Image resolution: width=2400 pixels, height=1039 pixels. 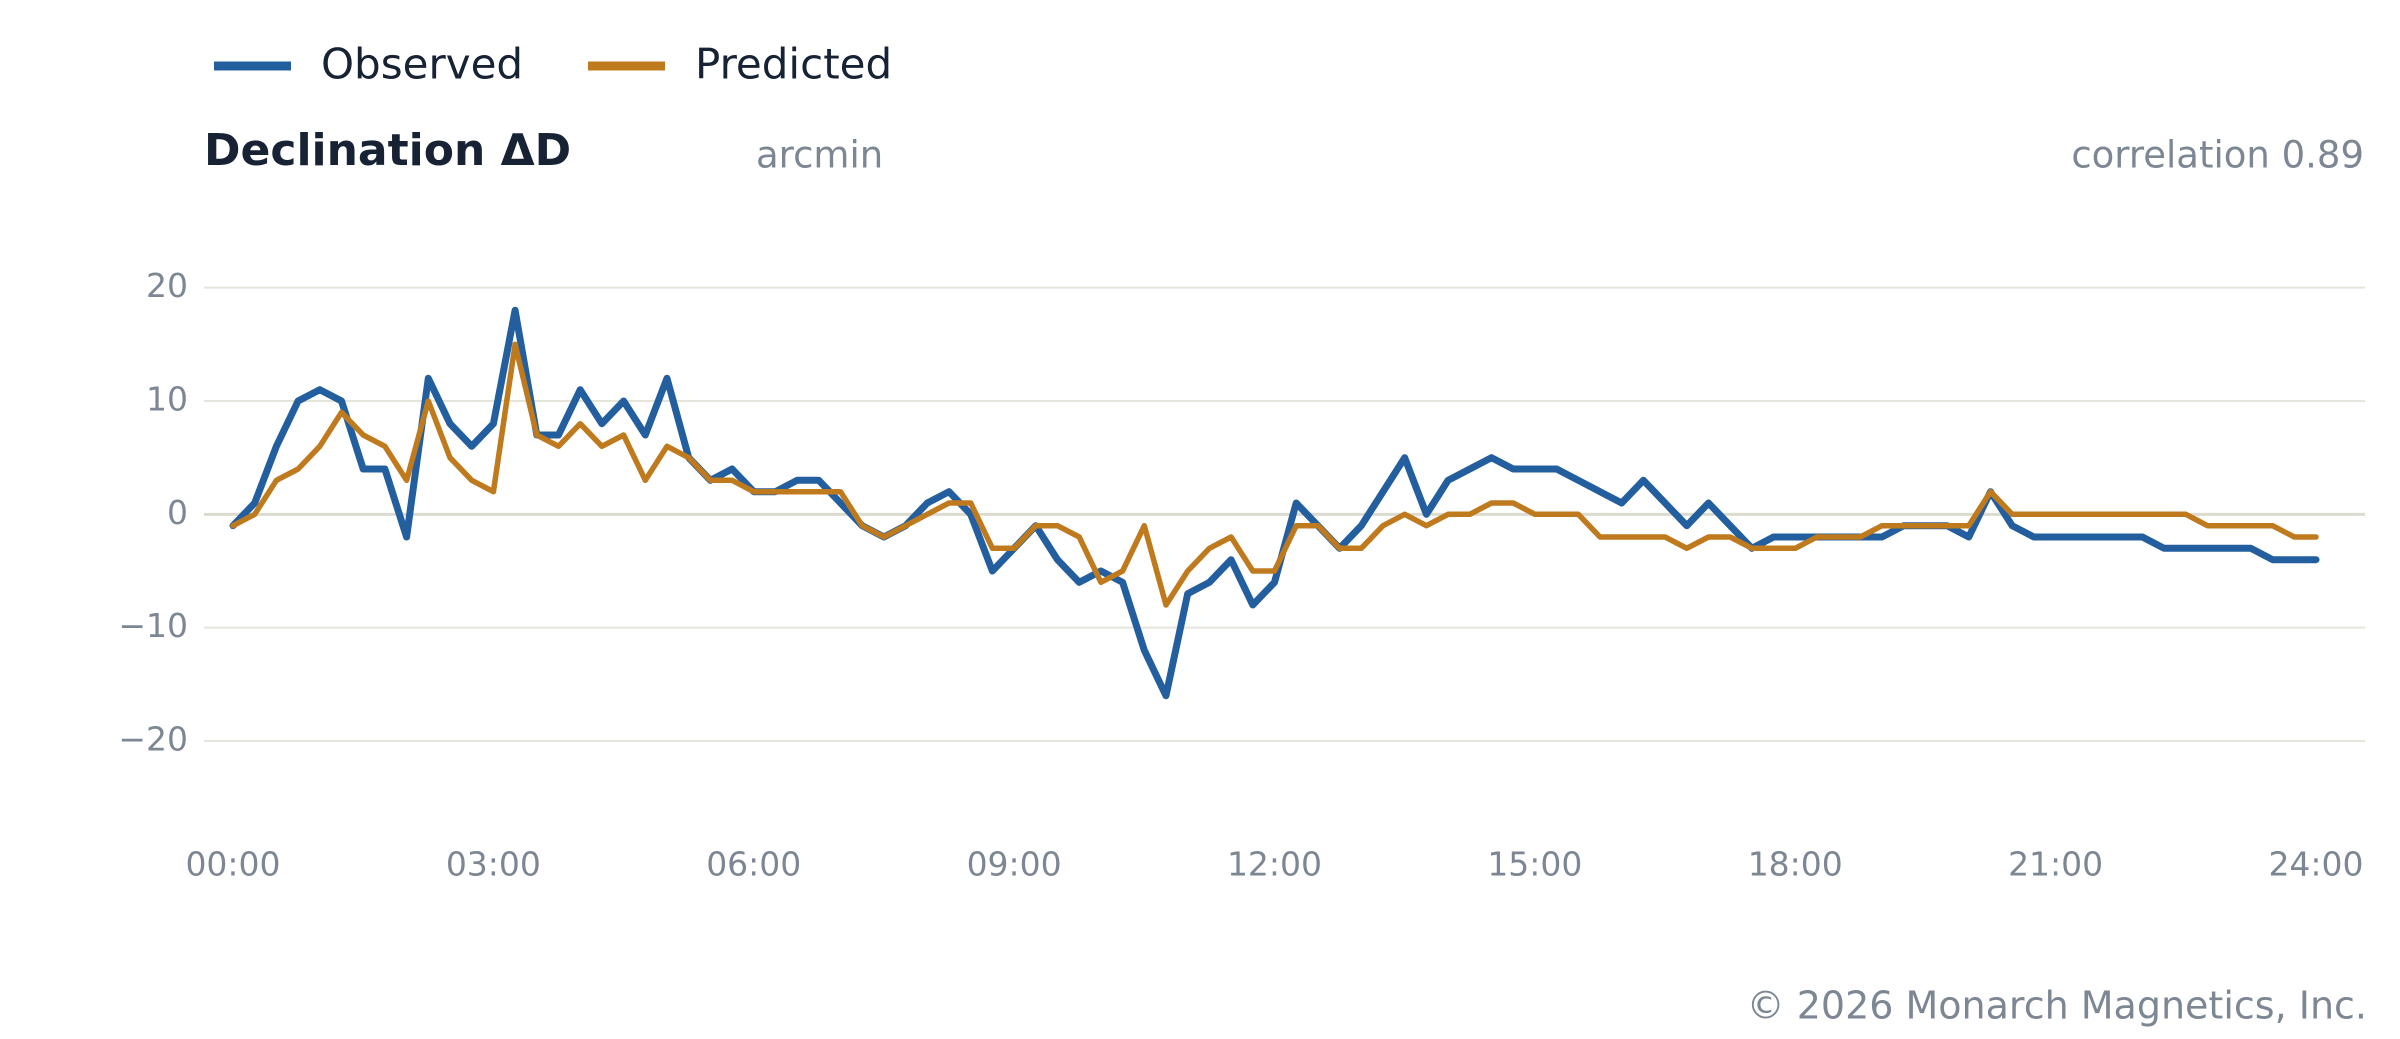 I want to click on legend-label: Observed, so click(x=422, y=64).